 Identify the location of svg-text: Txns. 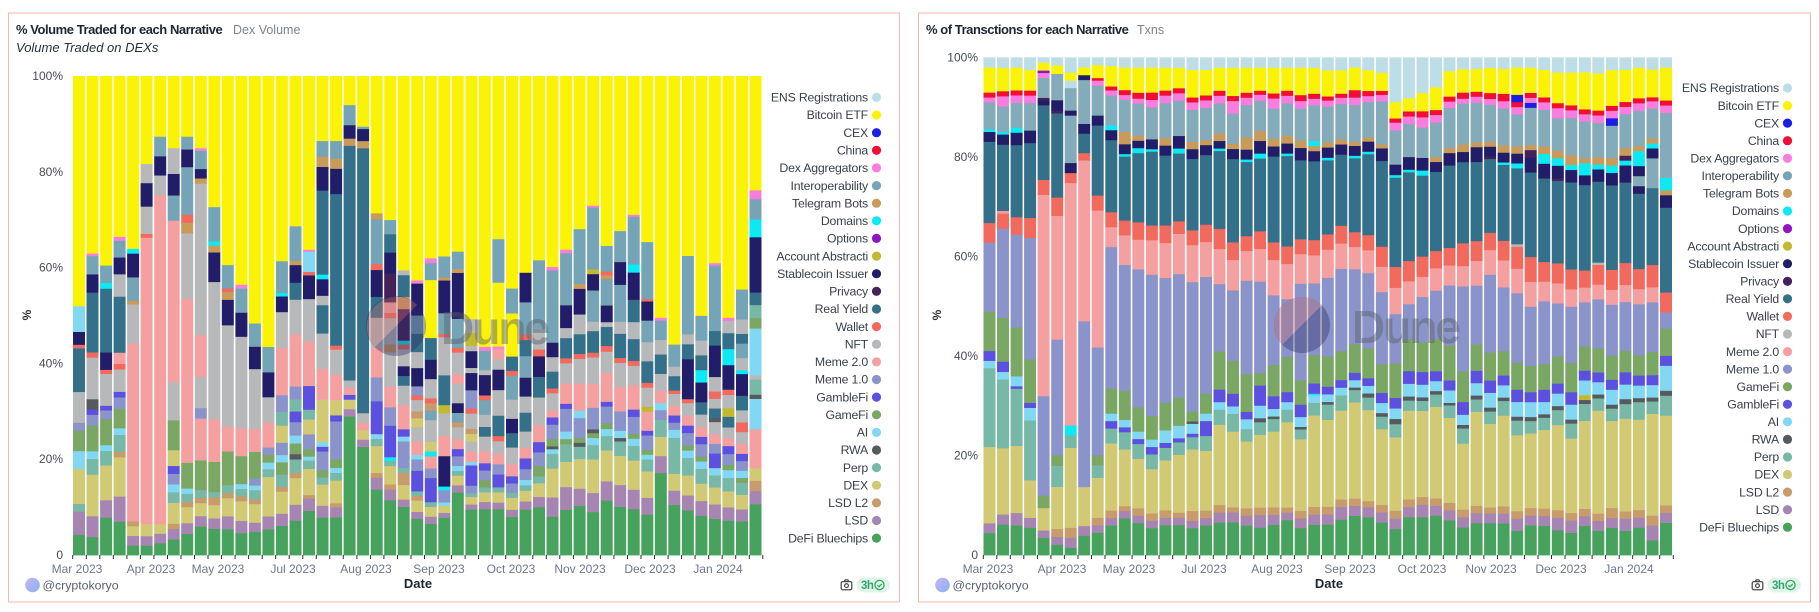
(1150, 30).